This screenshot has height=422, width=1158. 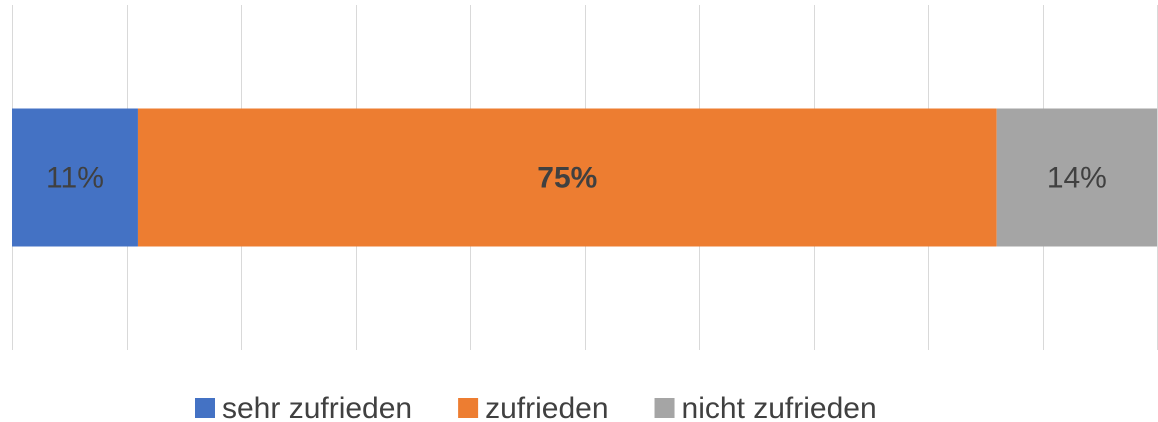 I want to click on data-label: 75%, so click(x=567, y=177).